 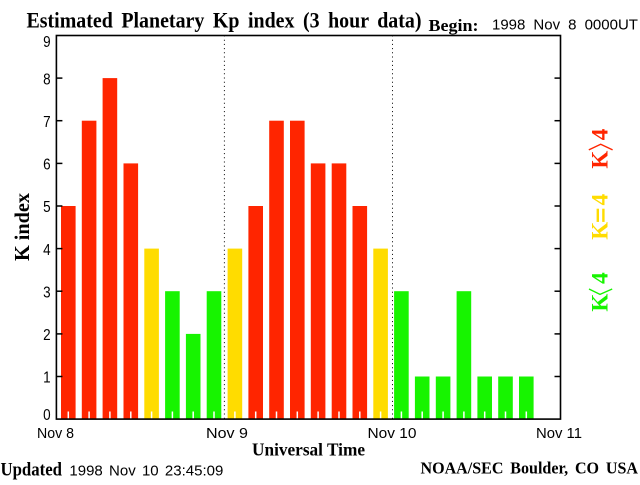 What do you see at coordinates (32, 469) in the screenshot?
I see `svg-text: Updated` at bounding box center [32, 469].